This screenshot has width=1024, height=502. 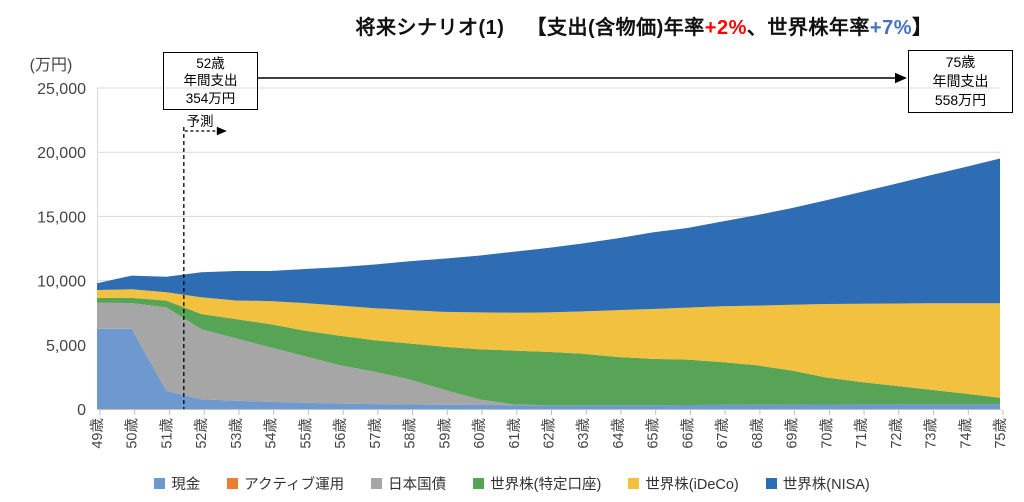 What do you see at coordinates (201, 433) in the screenshot?
I see `x-tick-label: 52歳` at bounding box center [201, 433].